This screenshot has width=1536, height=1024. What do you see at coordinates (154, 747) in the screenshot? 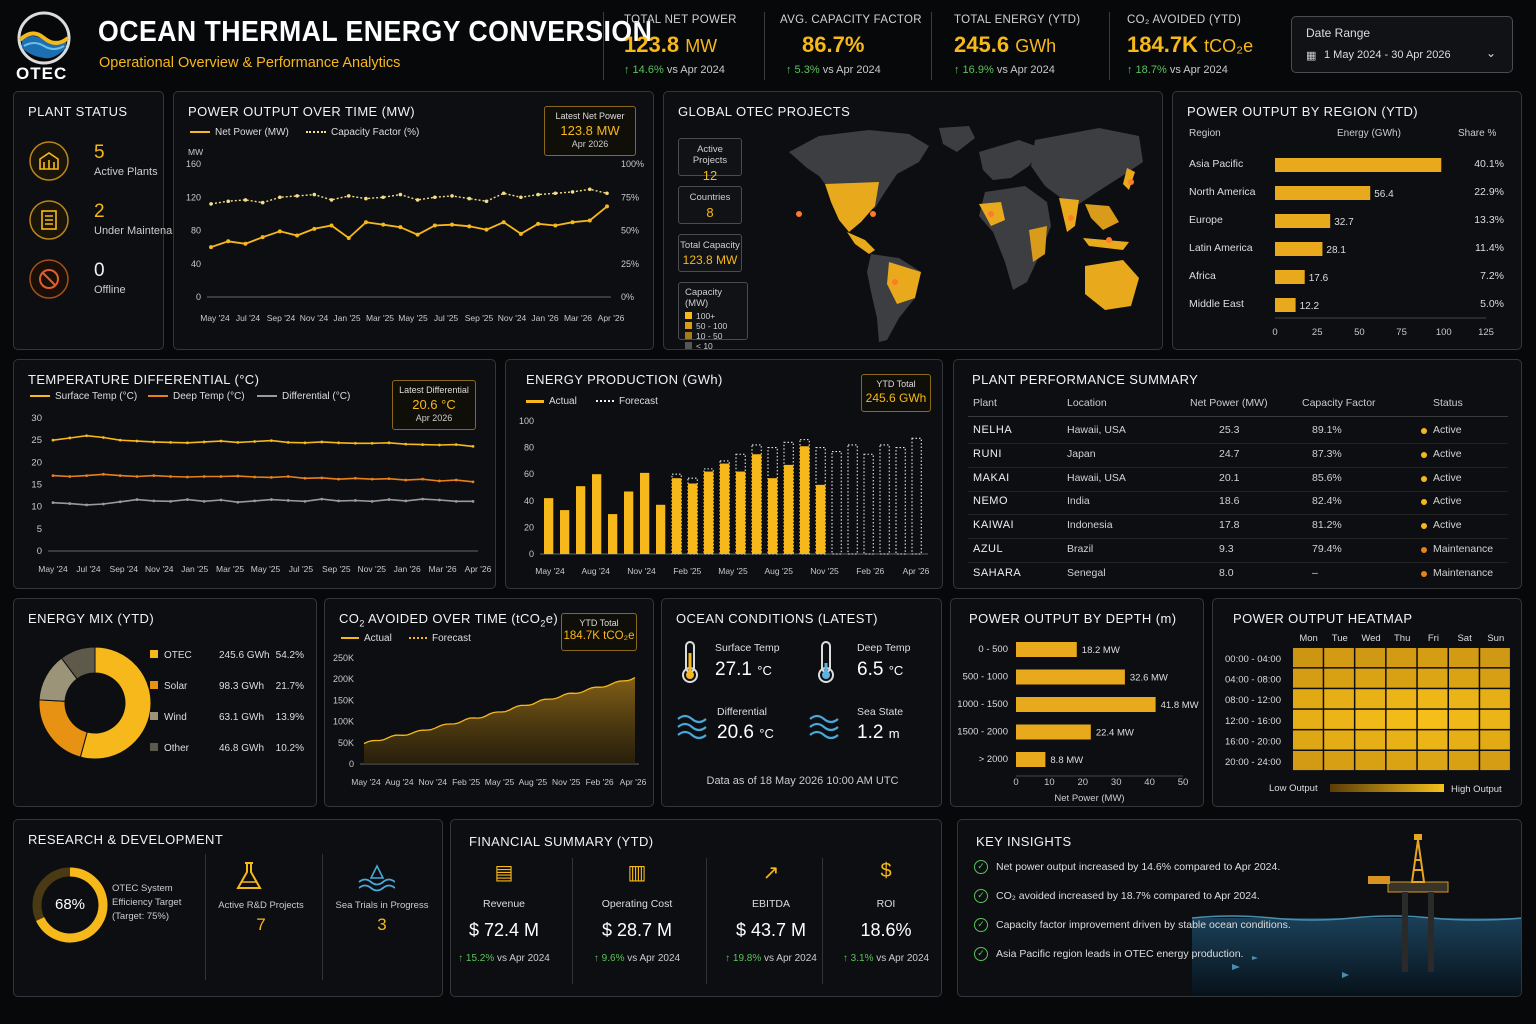
I see `legend-swatch` at bounding box center [154, 747].